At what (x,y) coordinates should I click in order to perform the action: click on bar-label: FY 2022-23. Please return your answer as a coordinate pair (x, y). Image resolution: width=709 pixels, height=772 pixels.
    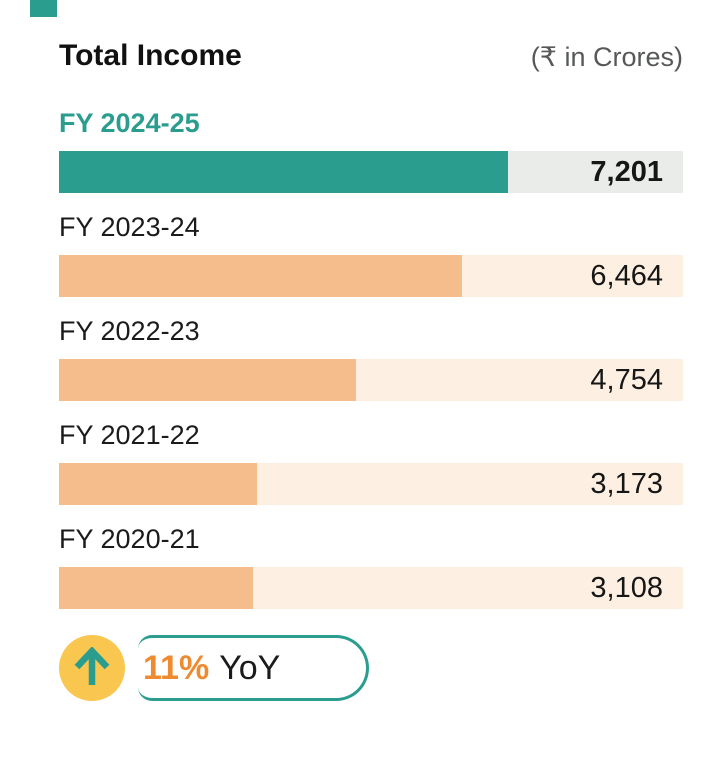
    Looking at the image, I should click on (129, 331).